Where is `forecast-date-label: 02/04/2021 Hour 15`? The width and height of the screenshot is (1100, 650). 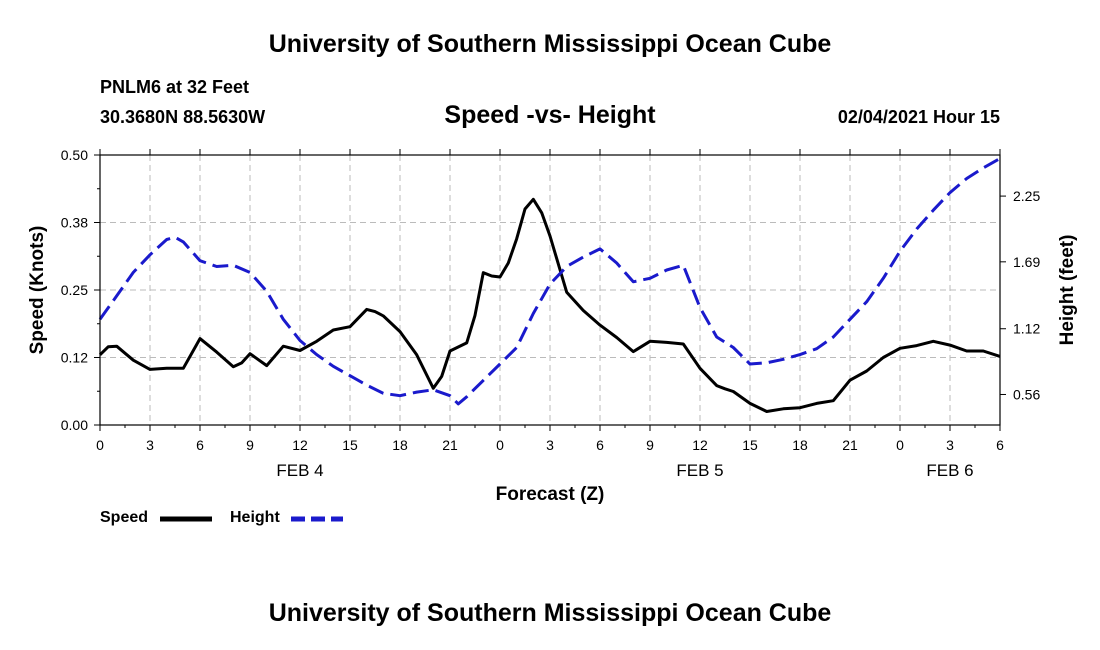 forecast-date-label: 02/04/2021 Hour 15 is located at coordinates (918, 117).